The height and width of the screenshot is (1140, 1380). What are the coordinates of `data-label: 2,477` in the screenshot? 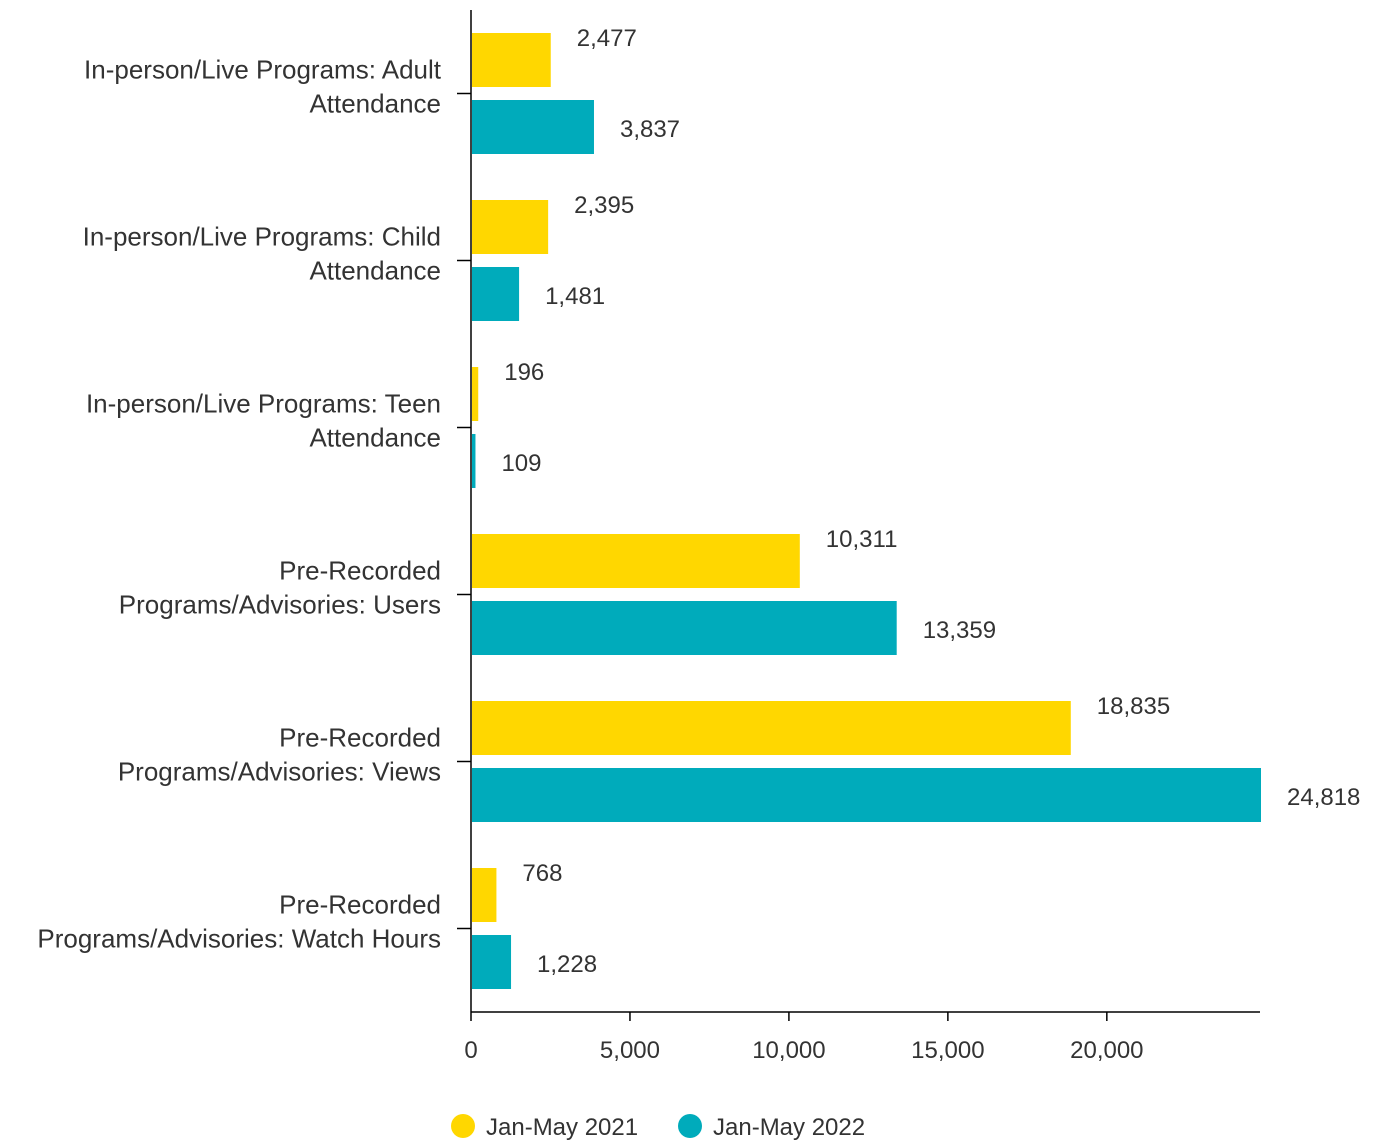 It's located at (607, 38).